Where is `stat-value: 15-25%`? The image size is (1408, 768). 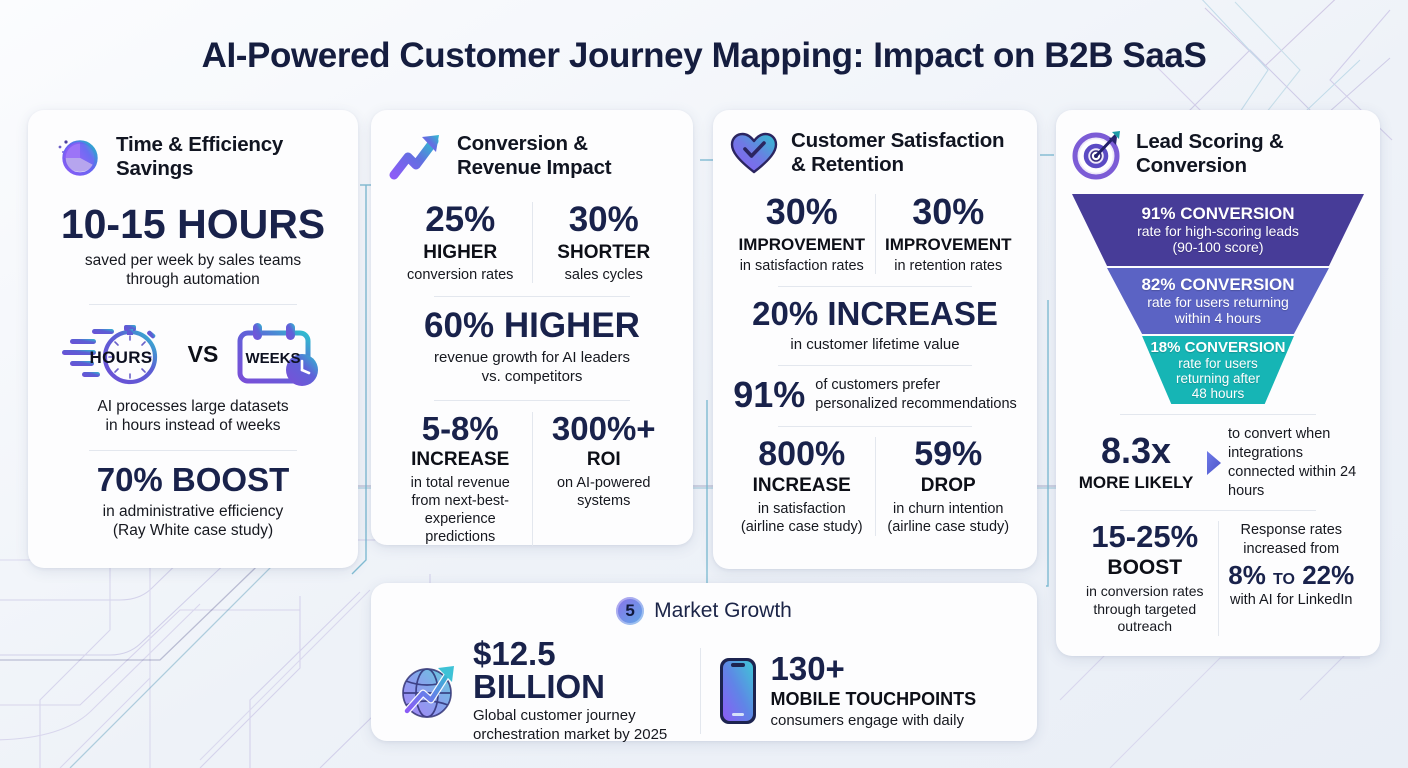
stat-value: 15-25% is located at coordinates (1145, 537).